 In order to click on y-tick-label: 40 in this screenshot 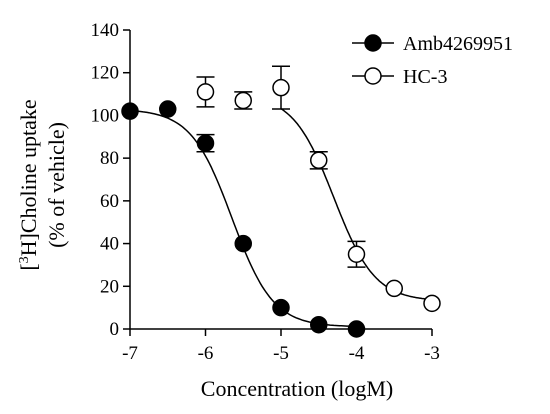, I will do `click(109, 244)`.